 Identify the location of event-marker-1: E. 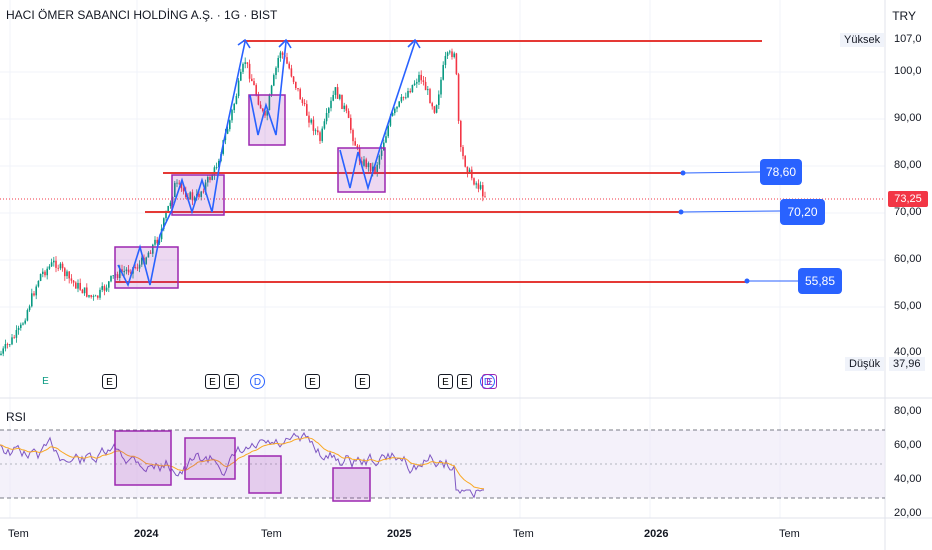
(109, 381).